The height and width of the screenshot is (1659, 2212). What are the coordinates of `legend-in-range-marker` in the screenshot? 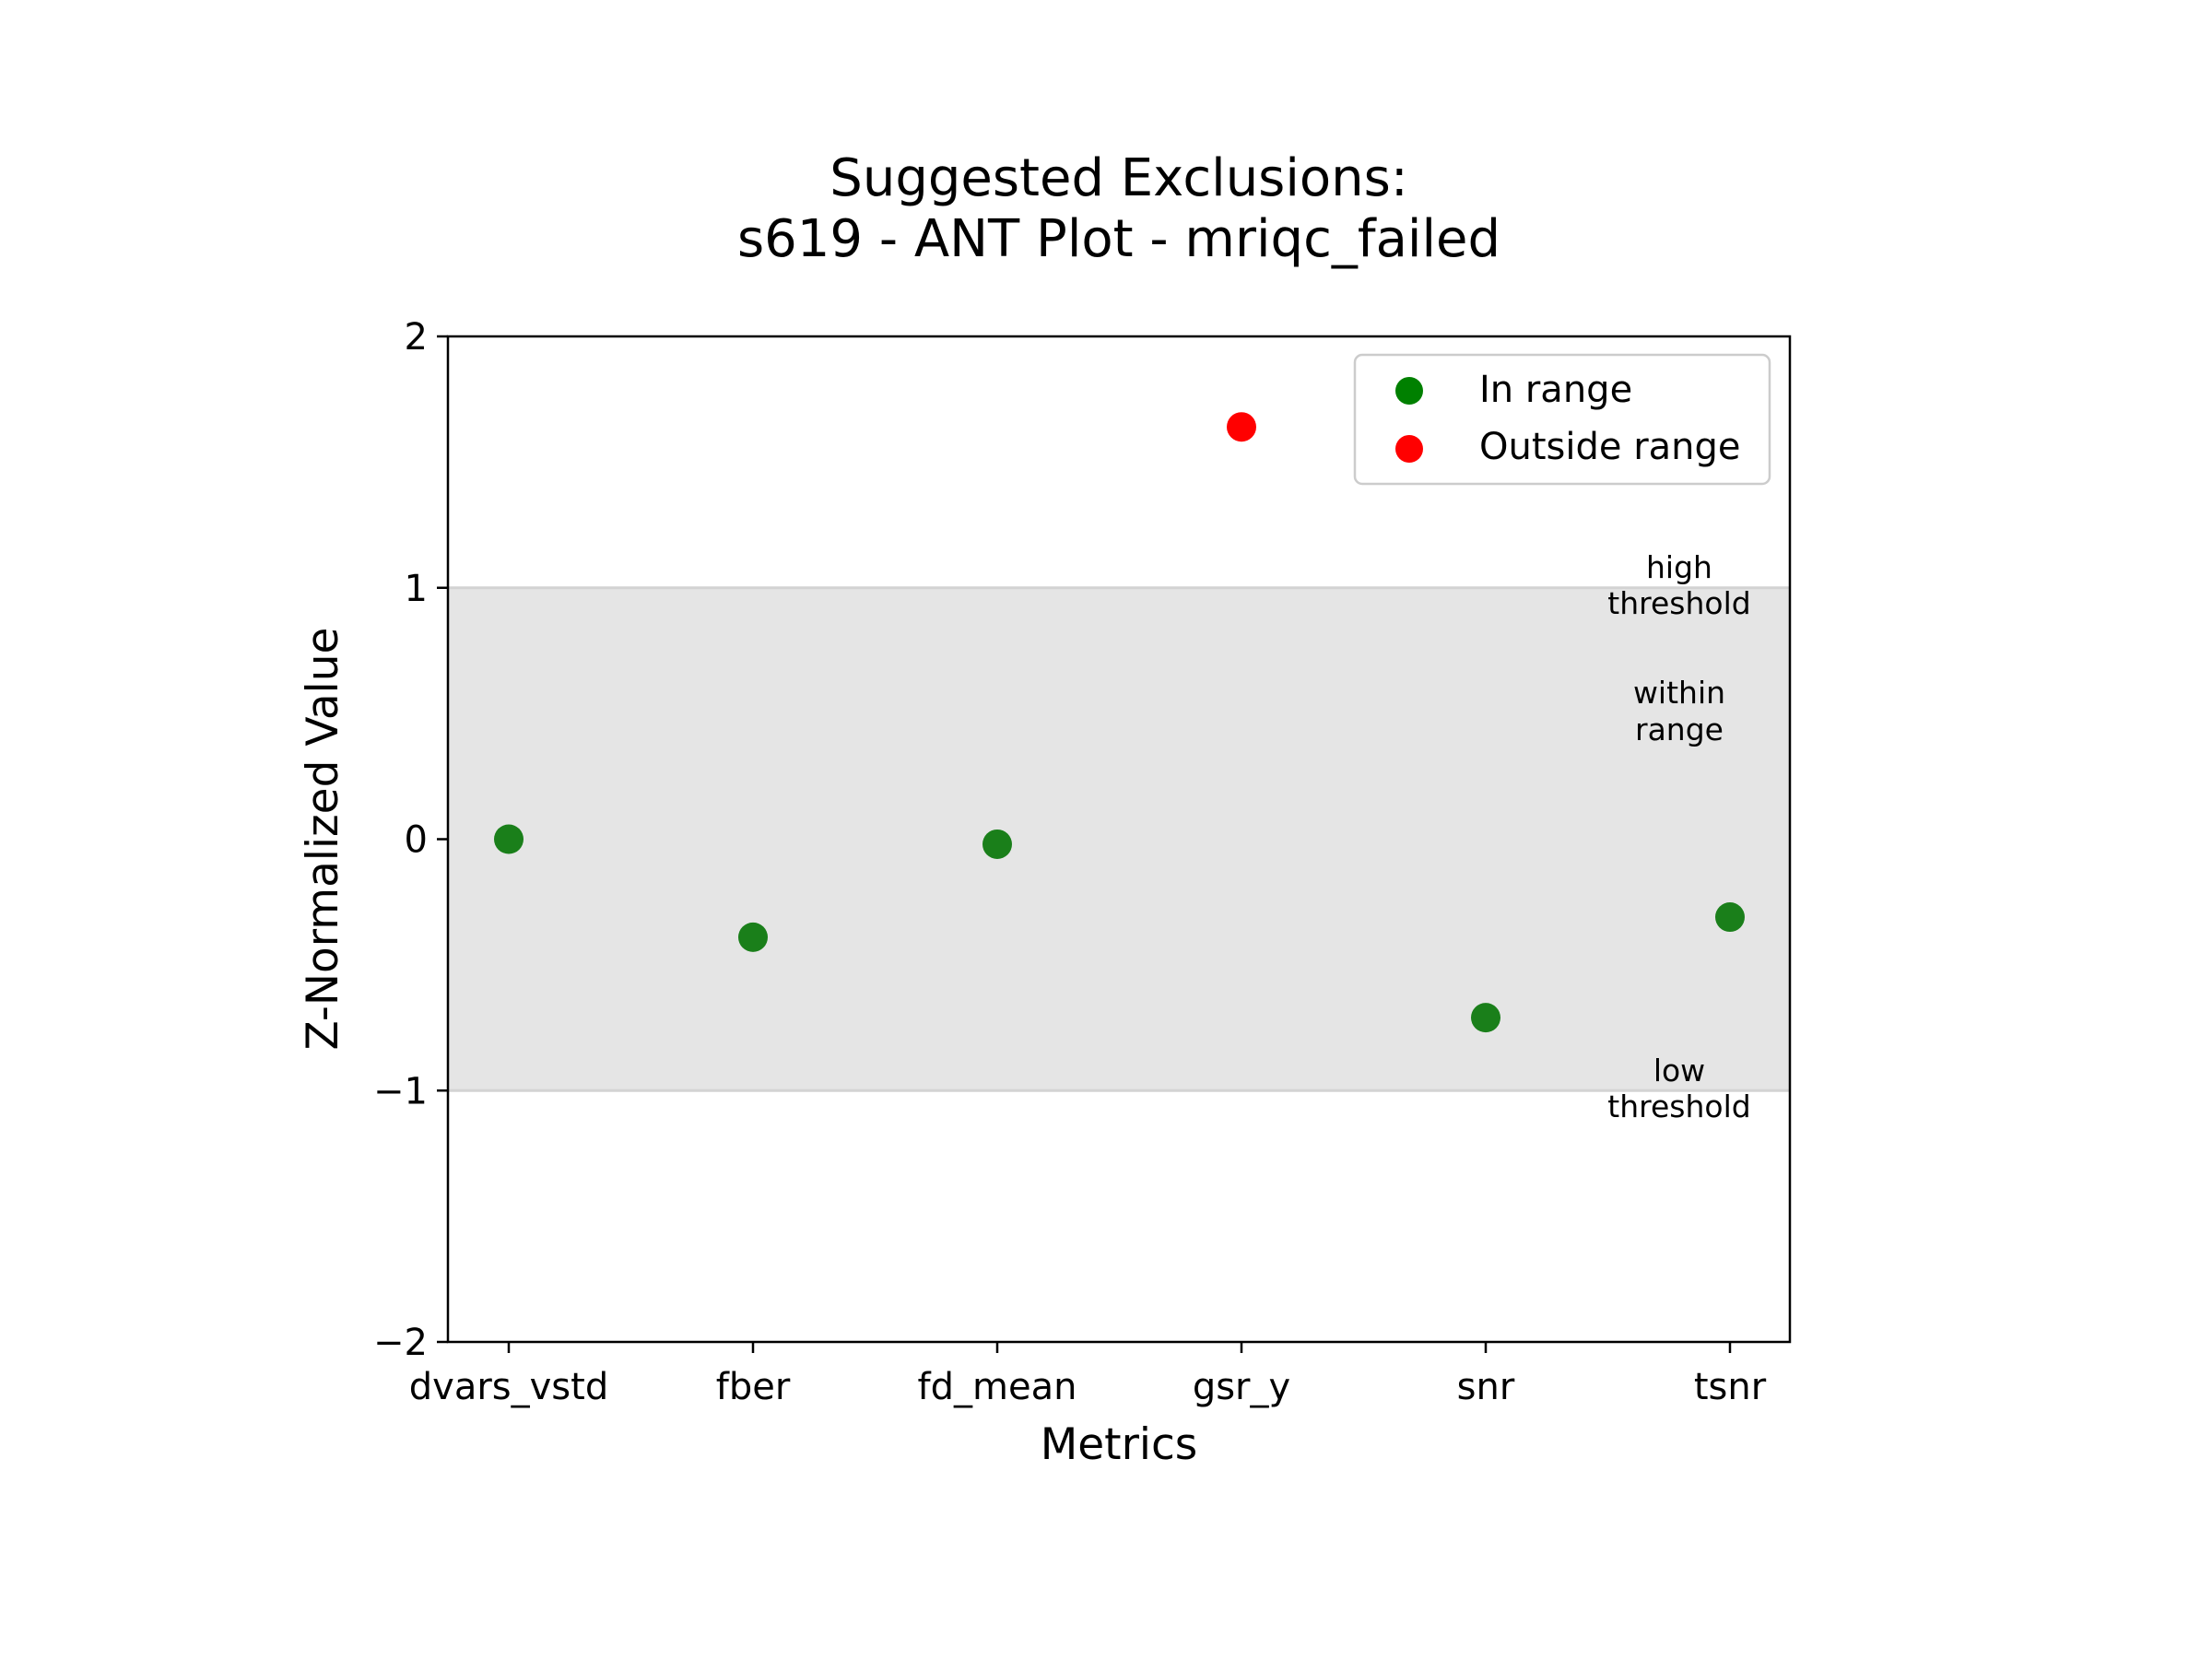 It's located at (1409, 391).